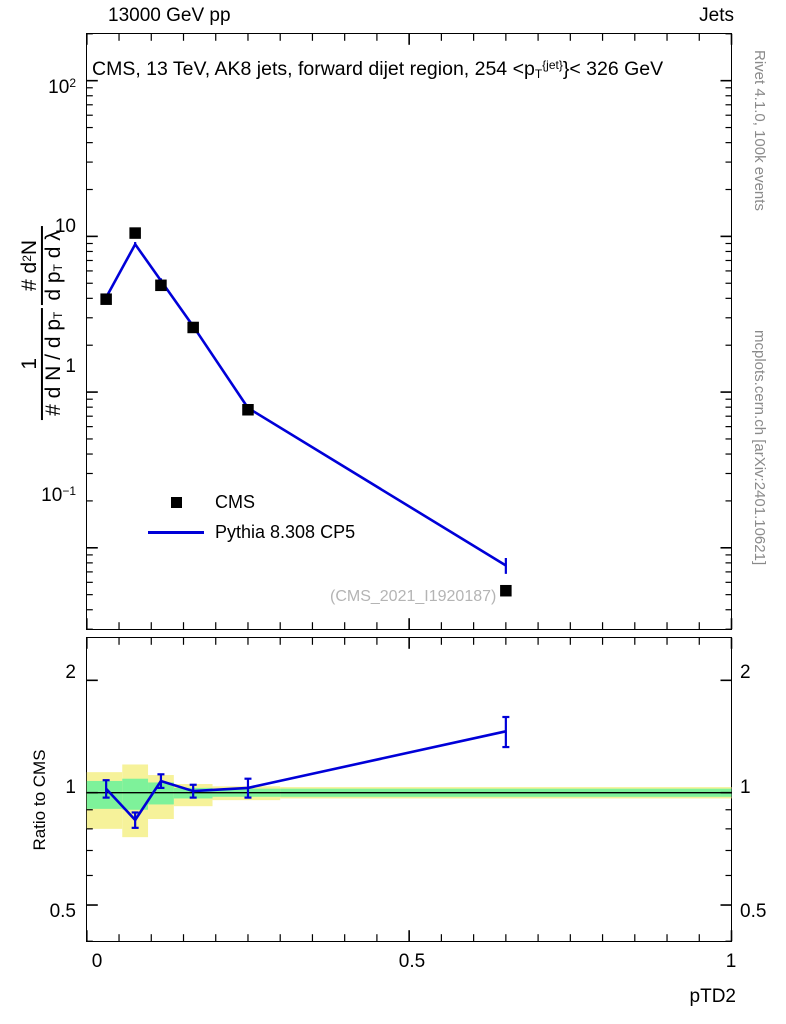  Describe the element at coordinates (169, 15) in the screenshot. I see `beam-energy-label: 13000 GeV pp` at that location.